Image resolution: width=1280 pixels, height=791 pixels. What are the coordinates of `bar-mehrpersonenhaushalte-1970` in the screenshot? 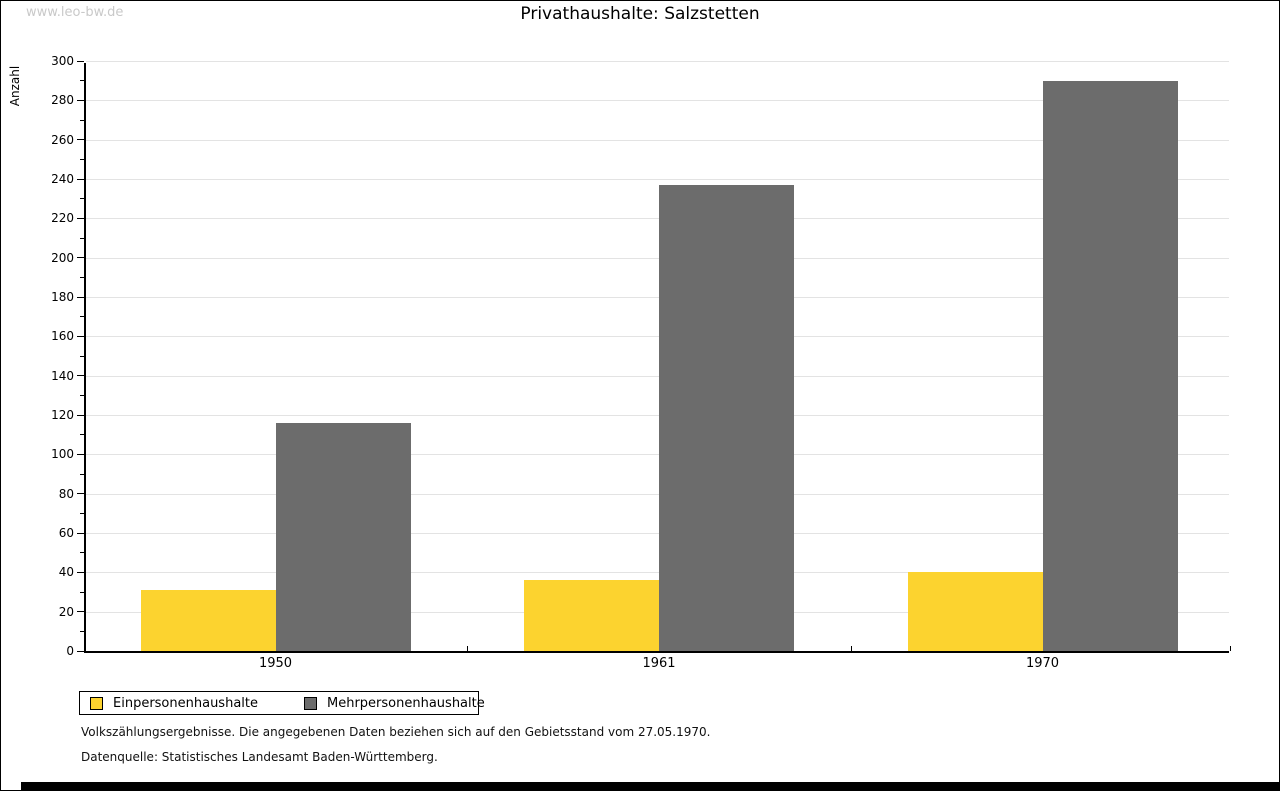 It's located at (1110, 365).